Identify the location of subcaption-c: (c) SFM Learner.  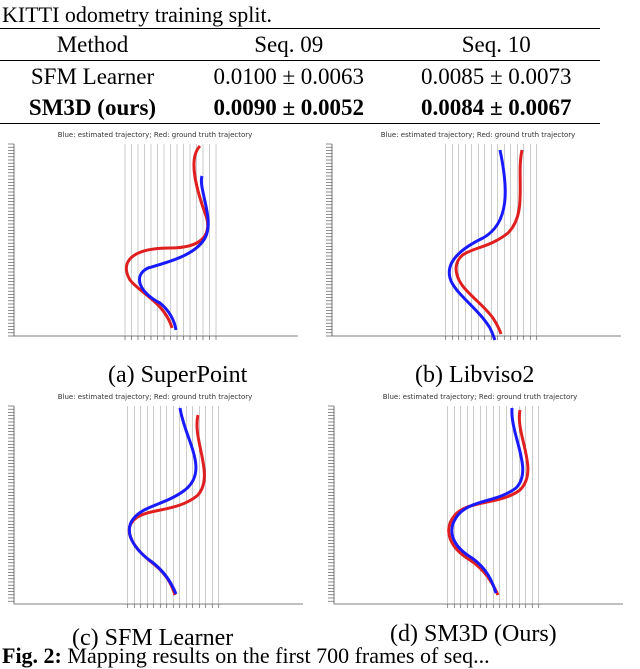
(153, 638).